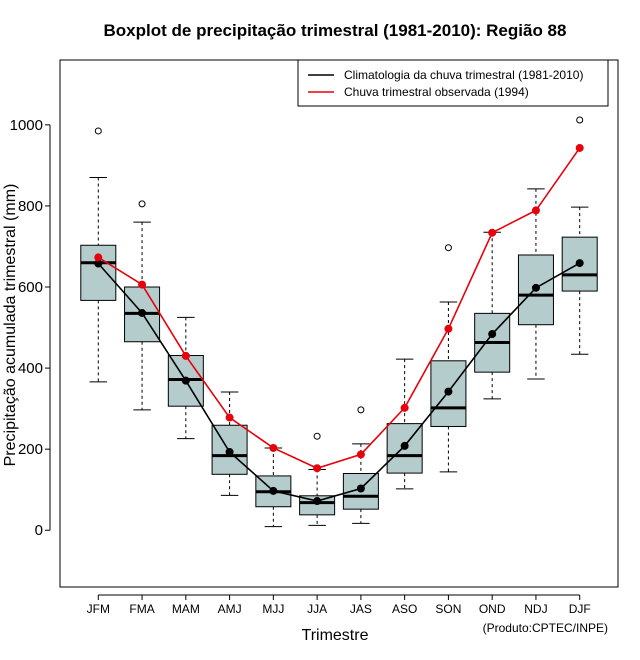 Image resolution: width=640 pixels, height=660 pixels. What do you see at coordinates (230, 609) in the screenshot?
I see `x-tick-label: AMJ` at bounding box center [230, 609].